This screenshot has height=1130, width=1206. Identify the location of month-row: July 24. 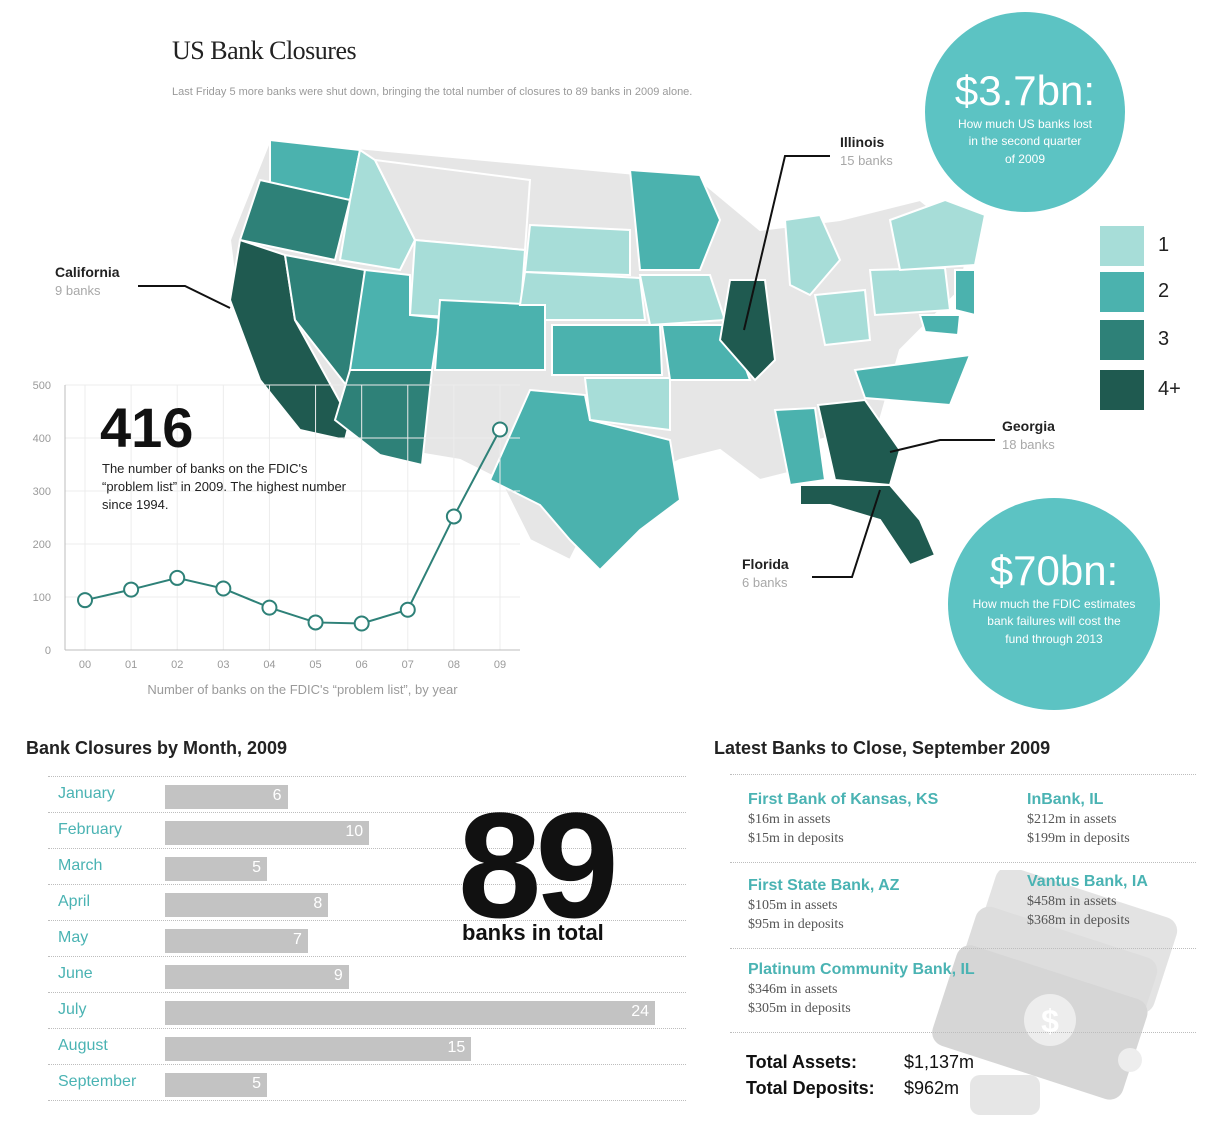
(367, 1010).